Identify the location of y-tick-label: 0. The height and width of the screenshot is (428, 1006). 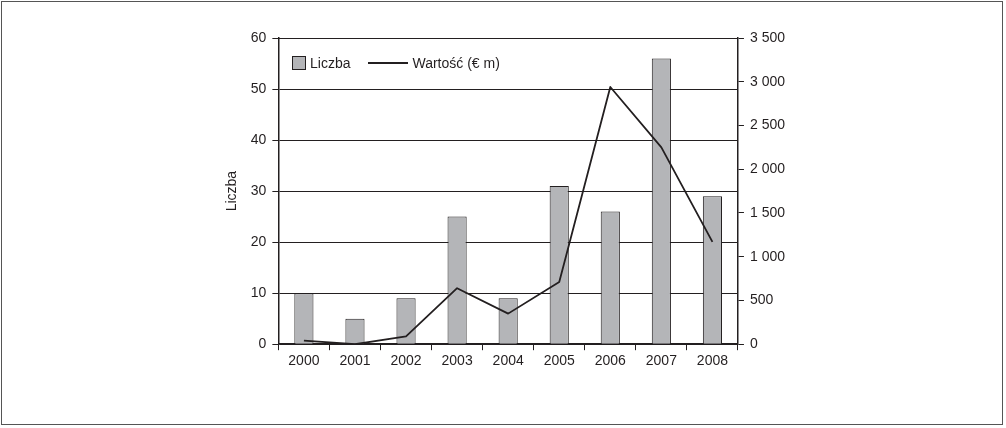
(262, 343).